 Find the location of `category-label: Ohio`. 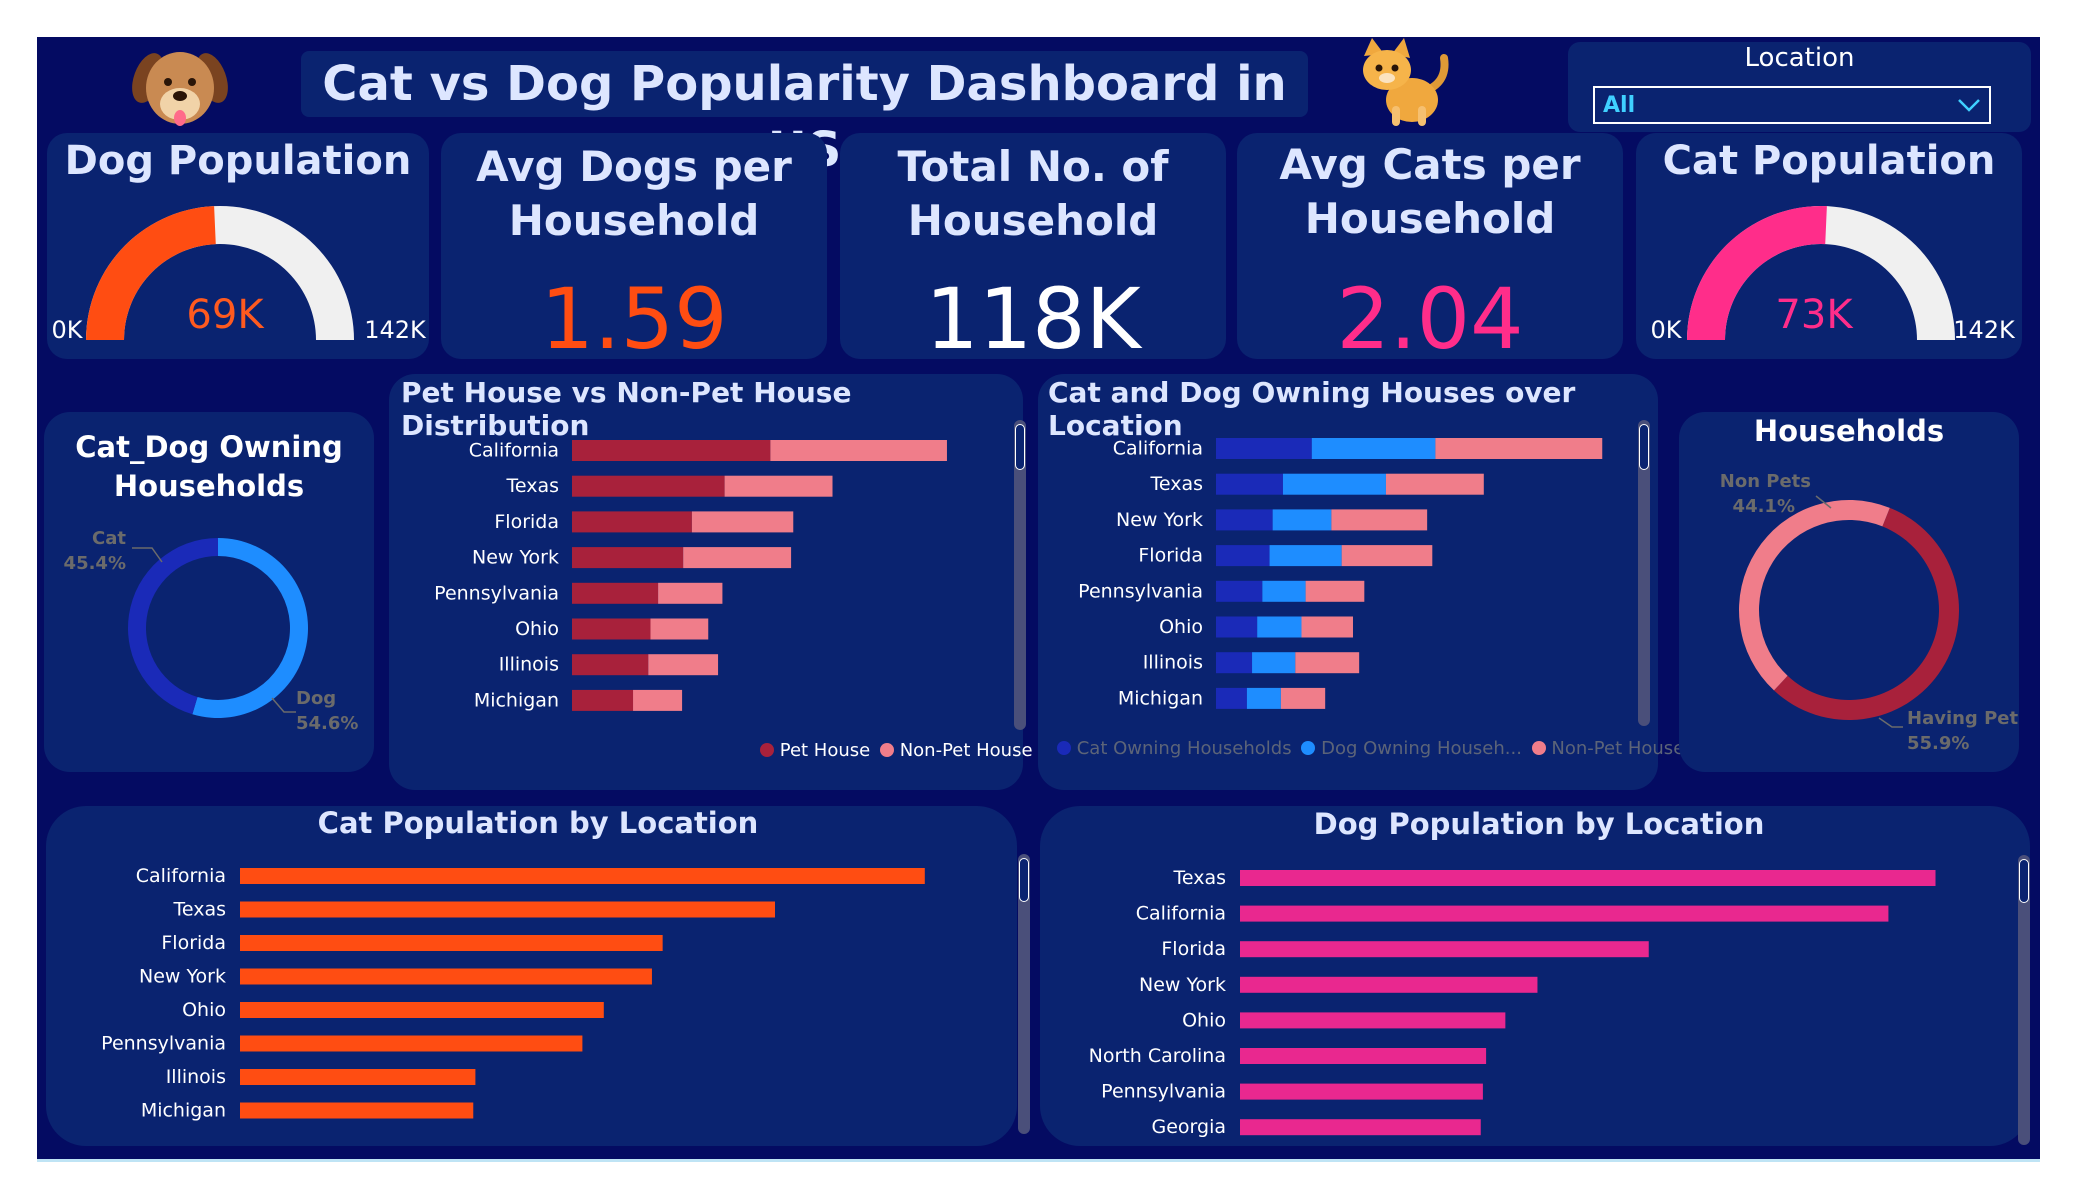

category-label: Ohio is located at coordinates (1181, 627).